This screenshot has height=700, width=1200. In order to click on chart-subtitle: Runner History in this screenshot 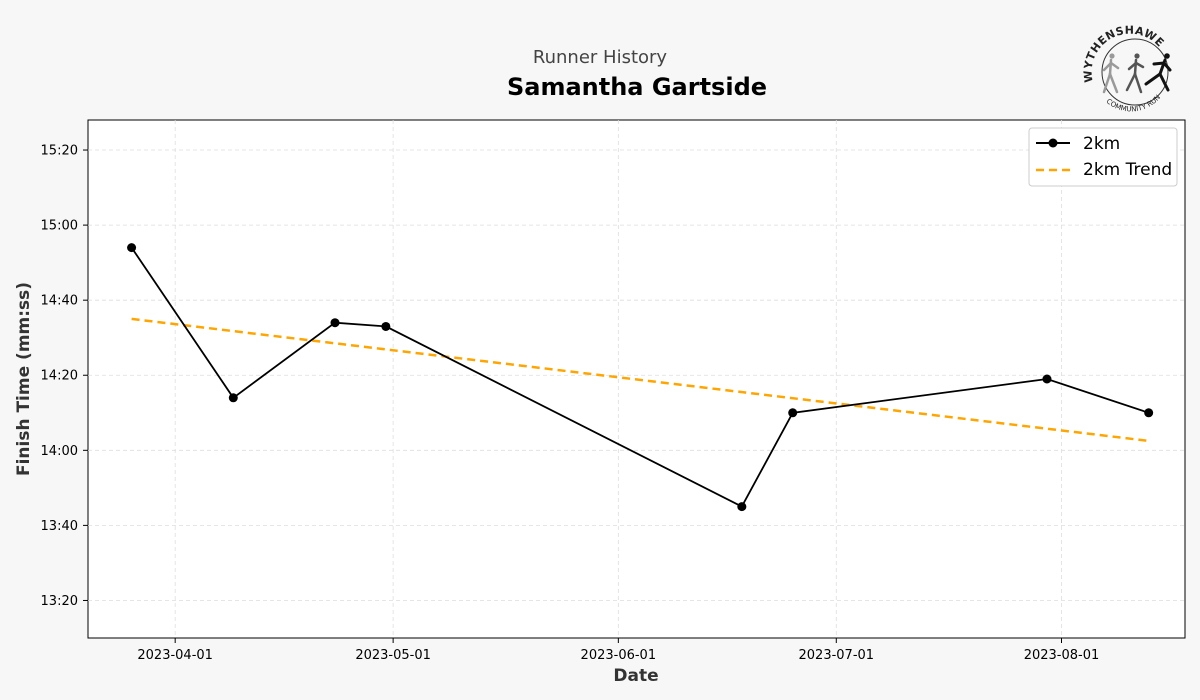, I will do `click(600, 57)`.